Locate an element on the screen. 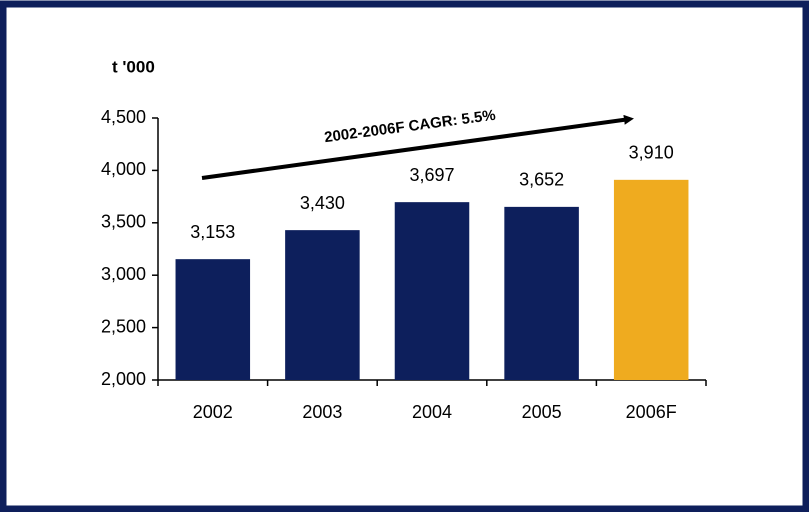 The height and width of the screenshot is (517, 809). value-label: 3,153 is located at coordinates (212, 232).